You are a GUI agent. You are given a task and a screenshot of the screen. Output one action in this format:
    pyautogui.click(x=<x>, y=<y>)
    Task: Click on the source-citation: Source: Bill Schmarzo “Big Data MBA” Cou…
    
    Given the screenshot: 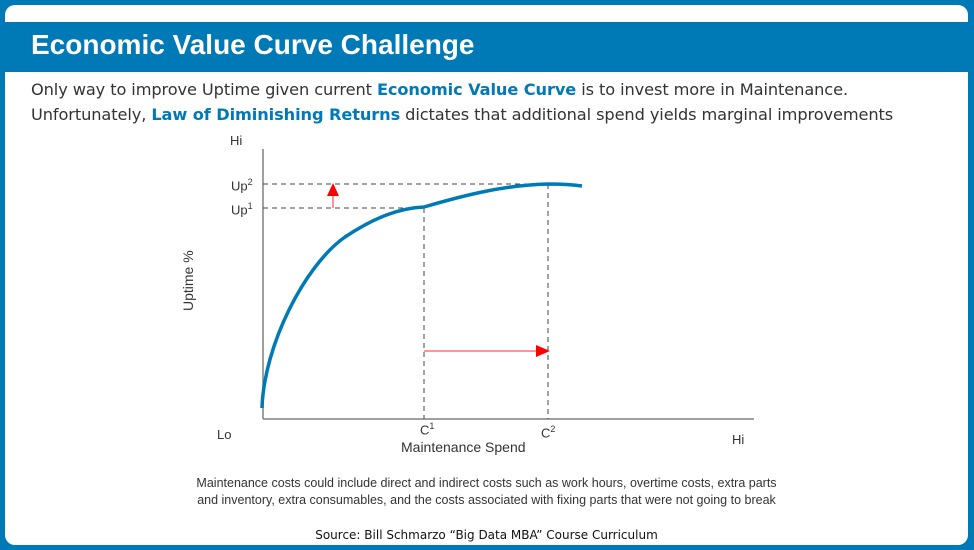 What is the action you would take?
    pyautogui.click(x=486, y=535)
    